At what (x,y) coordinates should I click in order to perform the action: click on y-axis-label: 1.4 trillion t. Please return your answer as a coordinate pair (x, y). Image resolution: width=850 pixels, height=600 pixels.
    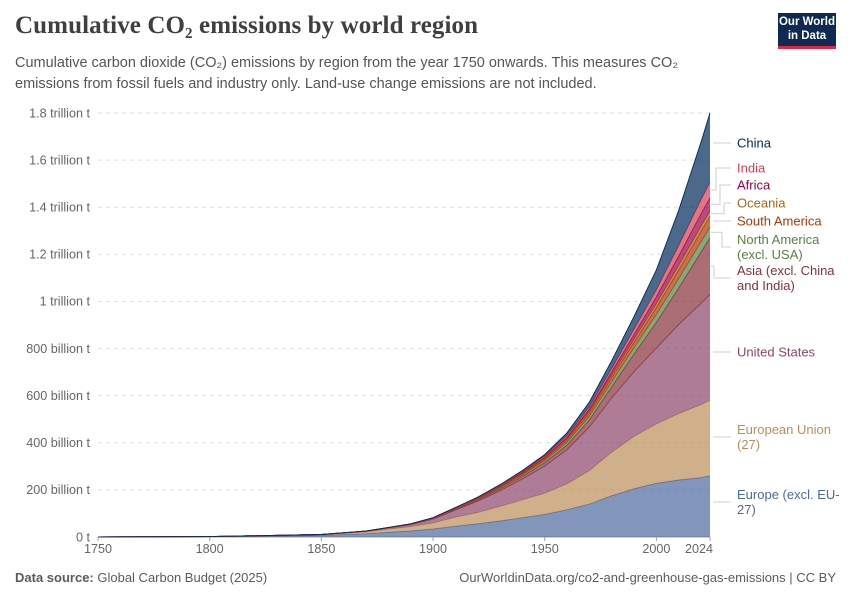
    Looking at the image, I should click on (59, 208).